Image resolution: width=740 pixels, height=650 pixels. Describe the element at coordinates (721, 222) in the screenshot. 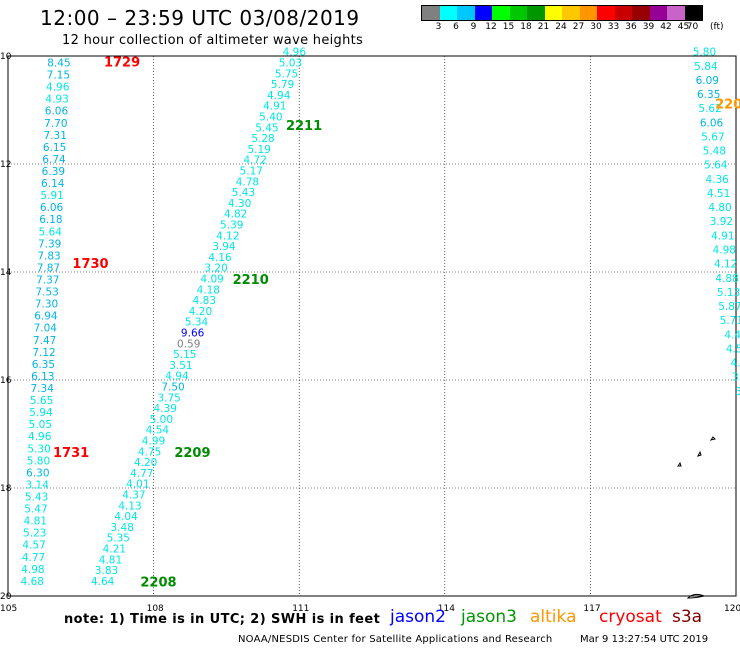

I see `wave-height-value: 3.92` at that location.